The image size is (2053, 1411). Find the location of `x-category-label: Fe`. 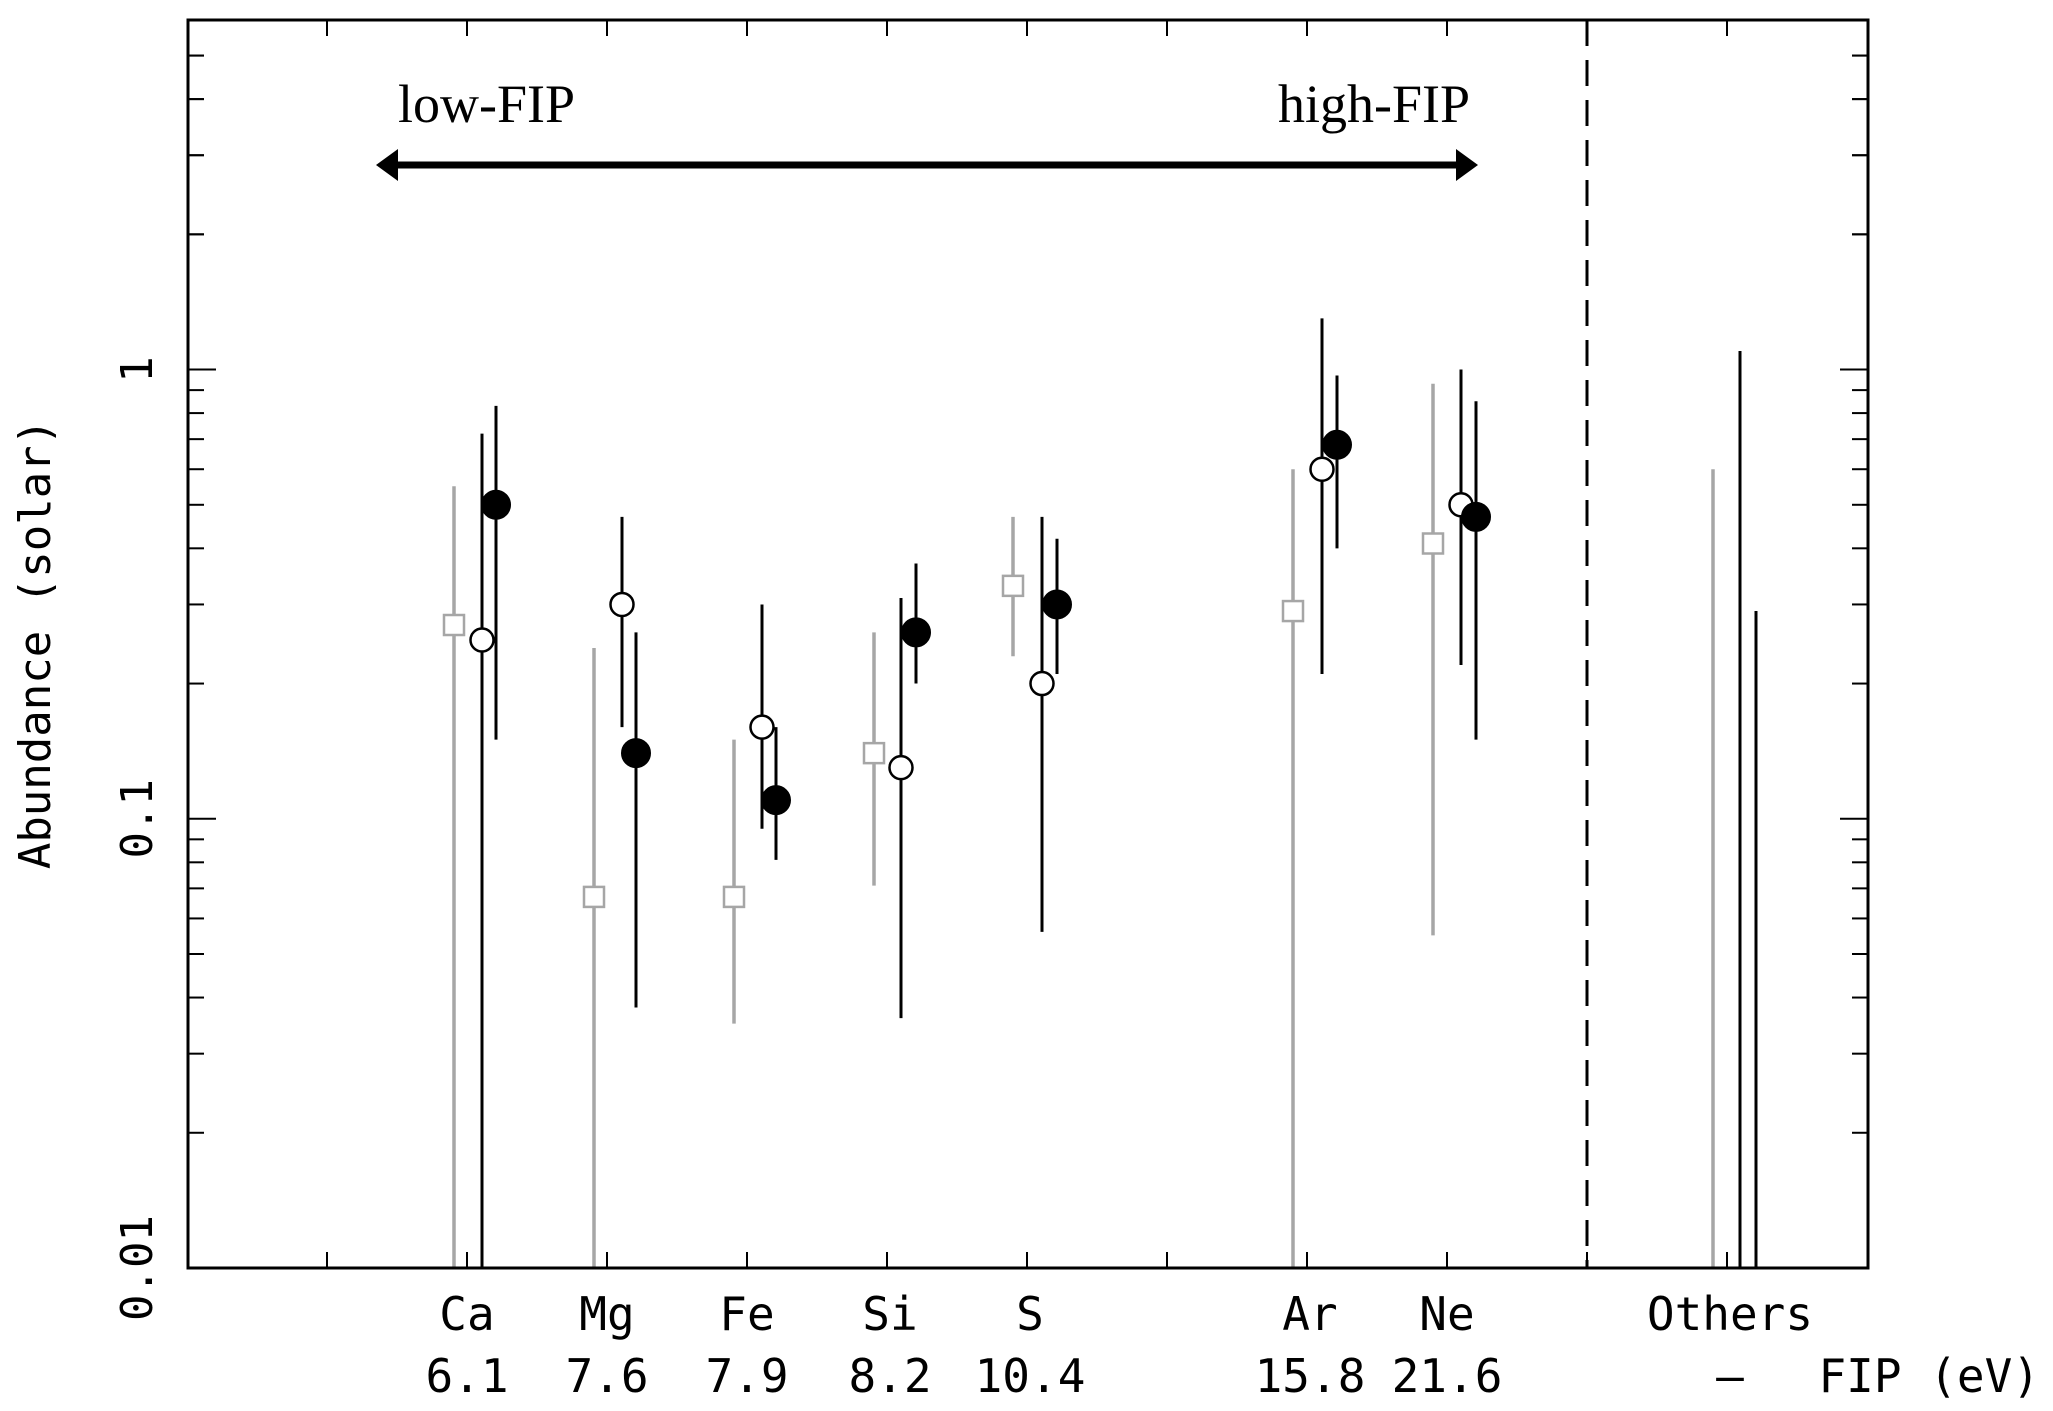

x-category-label: Fe is located at coordinates (746, 1314).